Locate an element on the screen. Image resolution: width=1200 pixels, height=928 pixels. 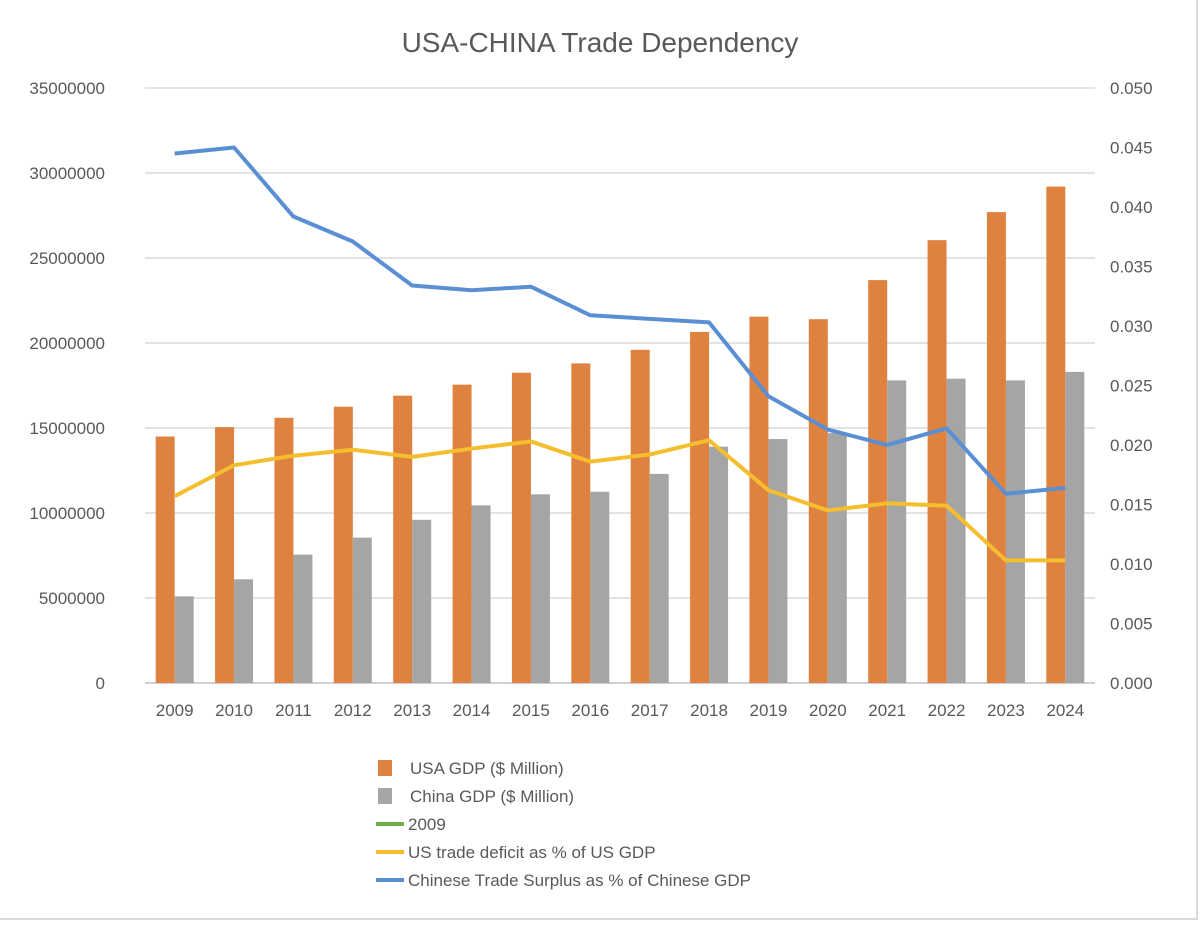
x-axis-tick-label: 2024 is located at coordinates (1065, 710).